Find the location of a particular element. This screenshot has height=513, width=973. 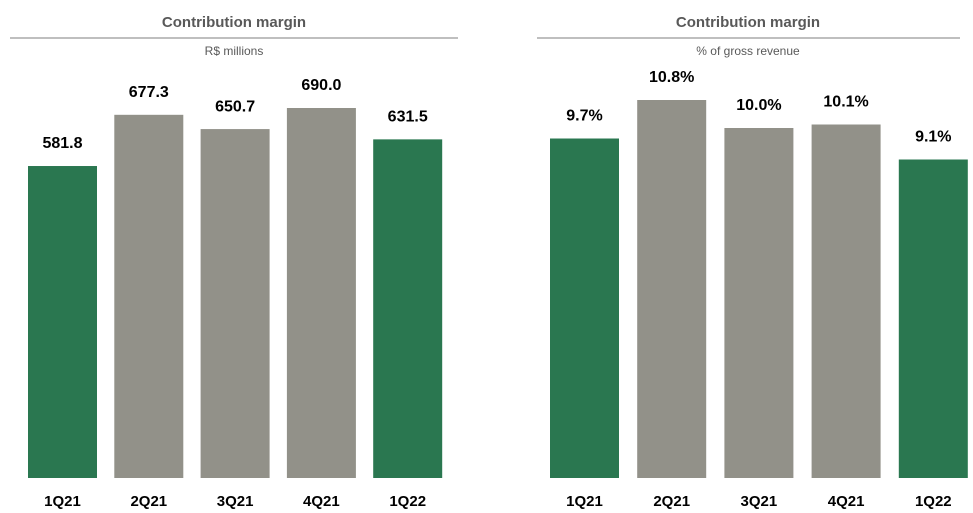

value-label: 581.8 is located at coordinates (62, 143).